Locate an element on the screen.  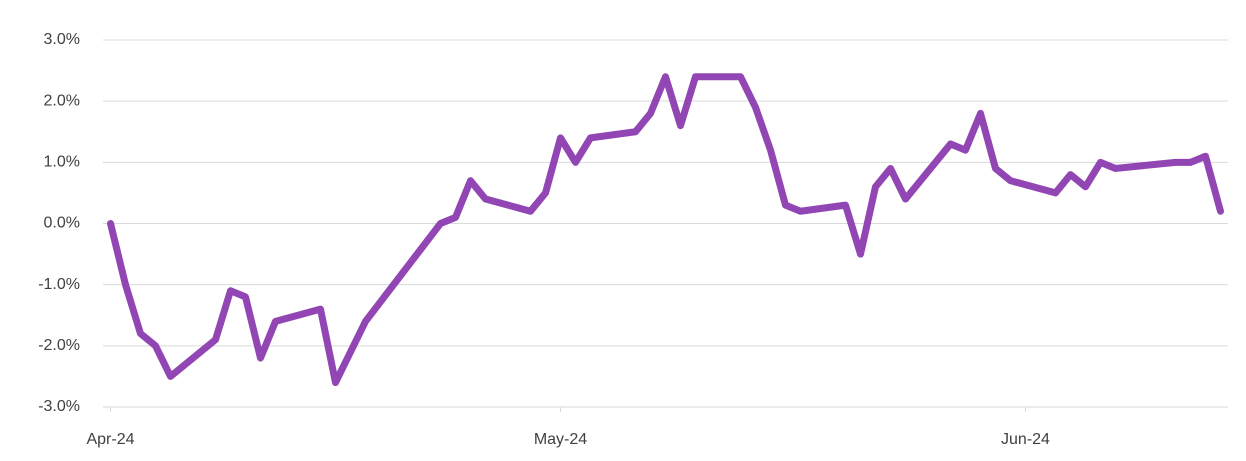
y-tick-label: -3.0% is located at coordinates (59, 406).